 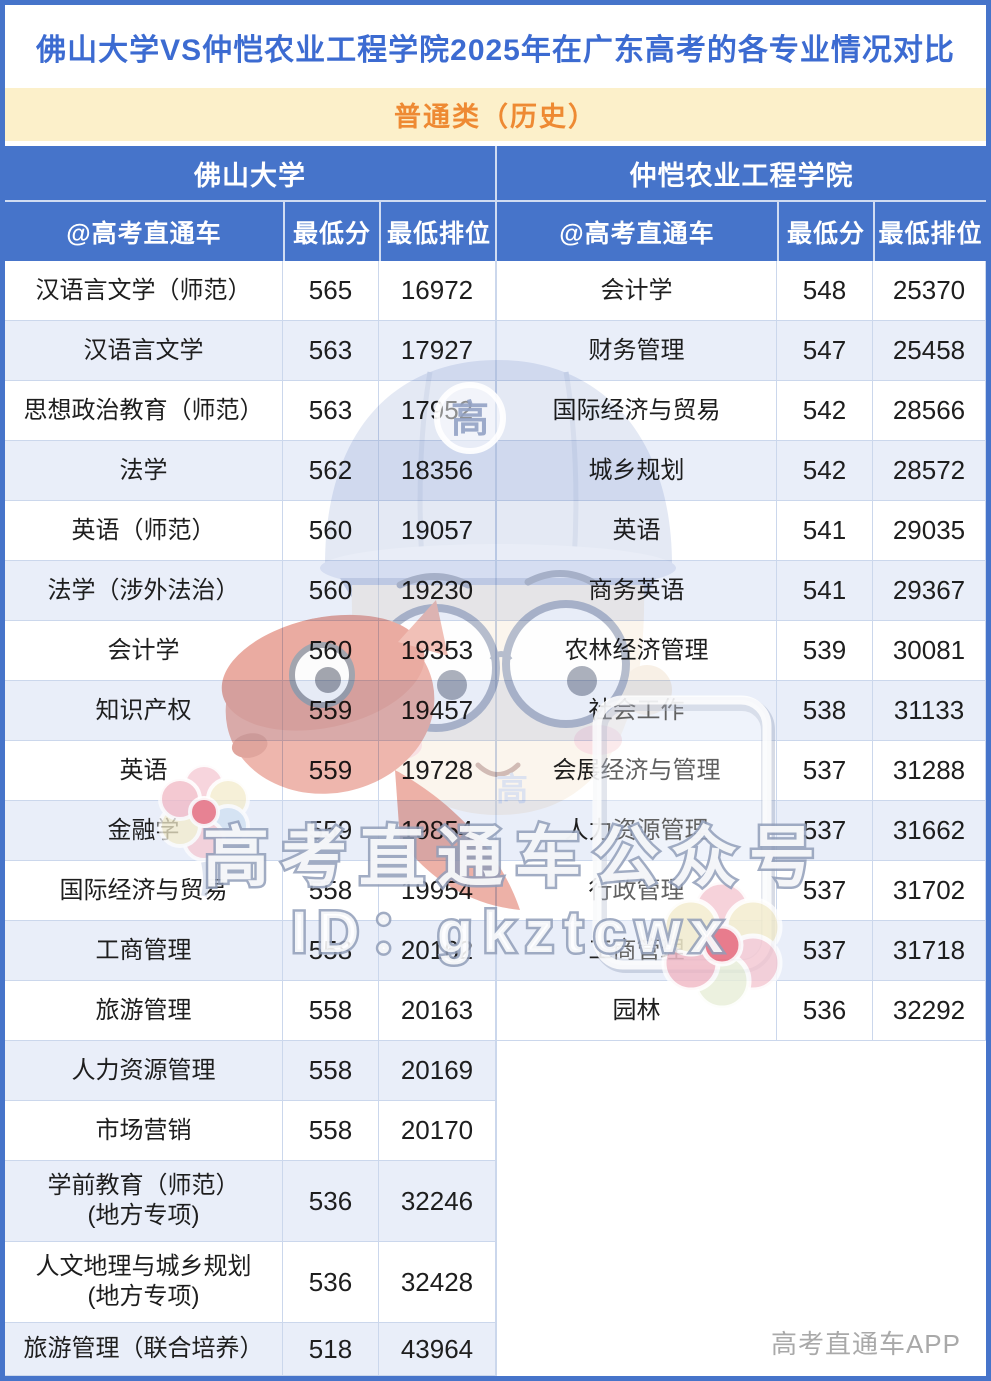 I want to click on table-row: 英语 559 19728, so click(x=251, y=771).